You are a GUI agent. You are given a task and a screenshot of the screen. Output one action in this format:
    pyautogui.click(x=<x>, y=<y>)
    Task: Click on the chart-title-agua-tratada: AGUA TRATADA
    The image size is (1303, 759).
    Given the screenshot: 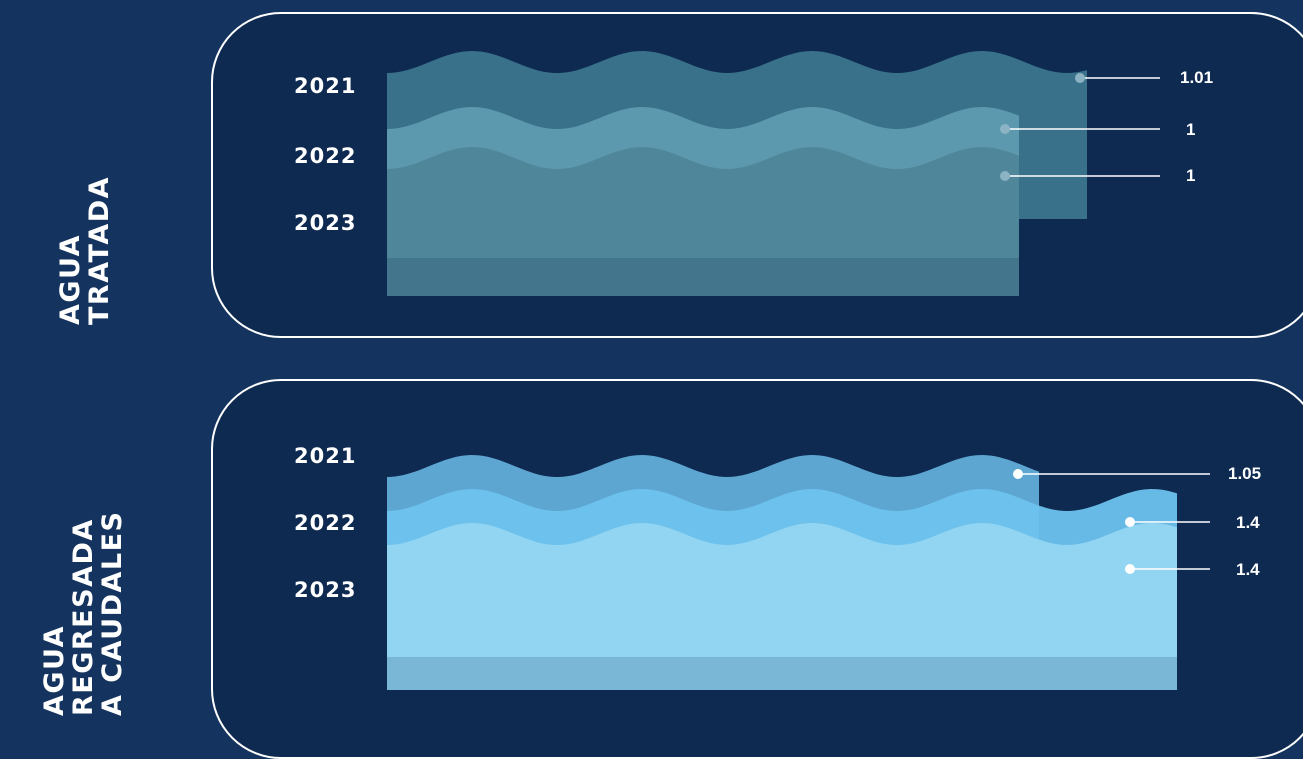 What is the action you would take?
    pyautogui.click(x=85, y=250)
    